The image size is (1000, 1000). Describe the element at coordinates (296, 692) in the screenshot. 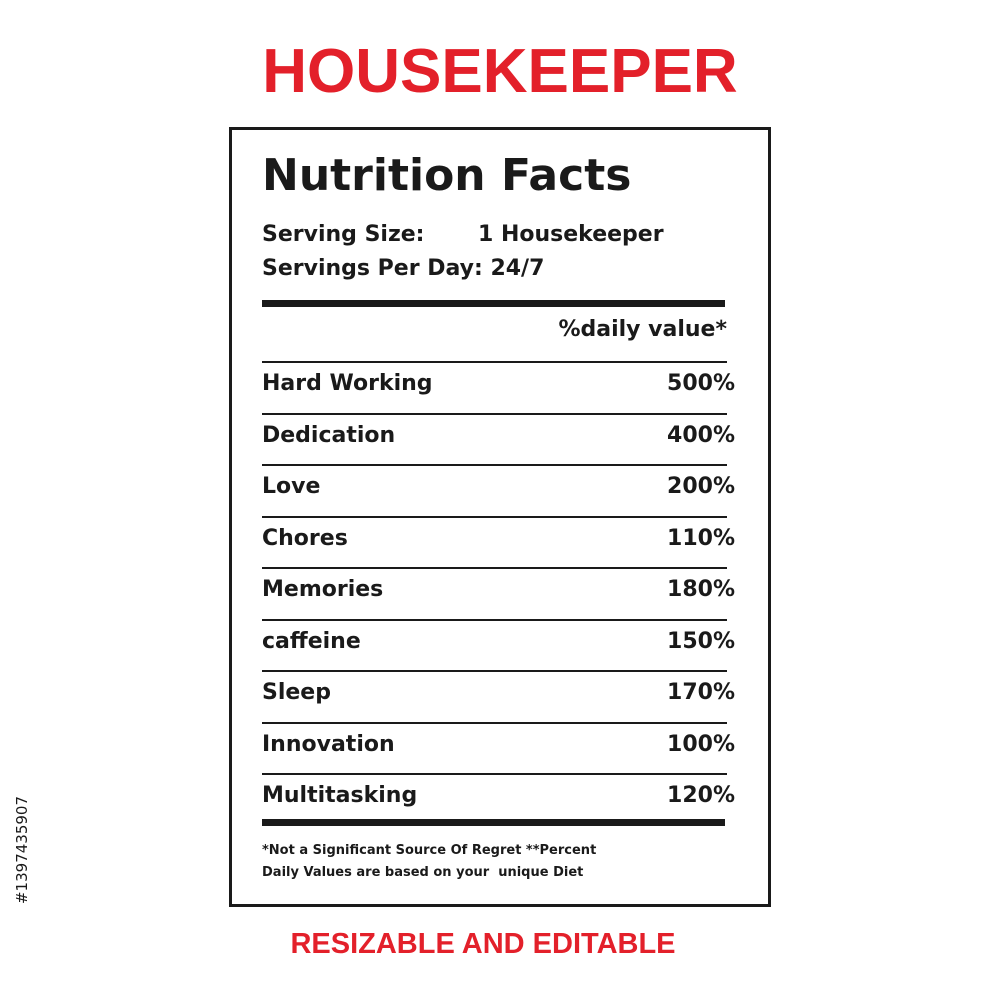

I see `row-name: Sleep` at that location.